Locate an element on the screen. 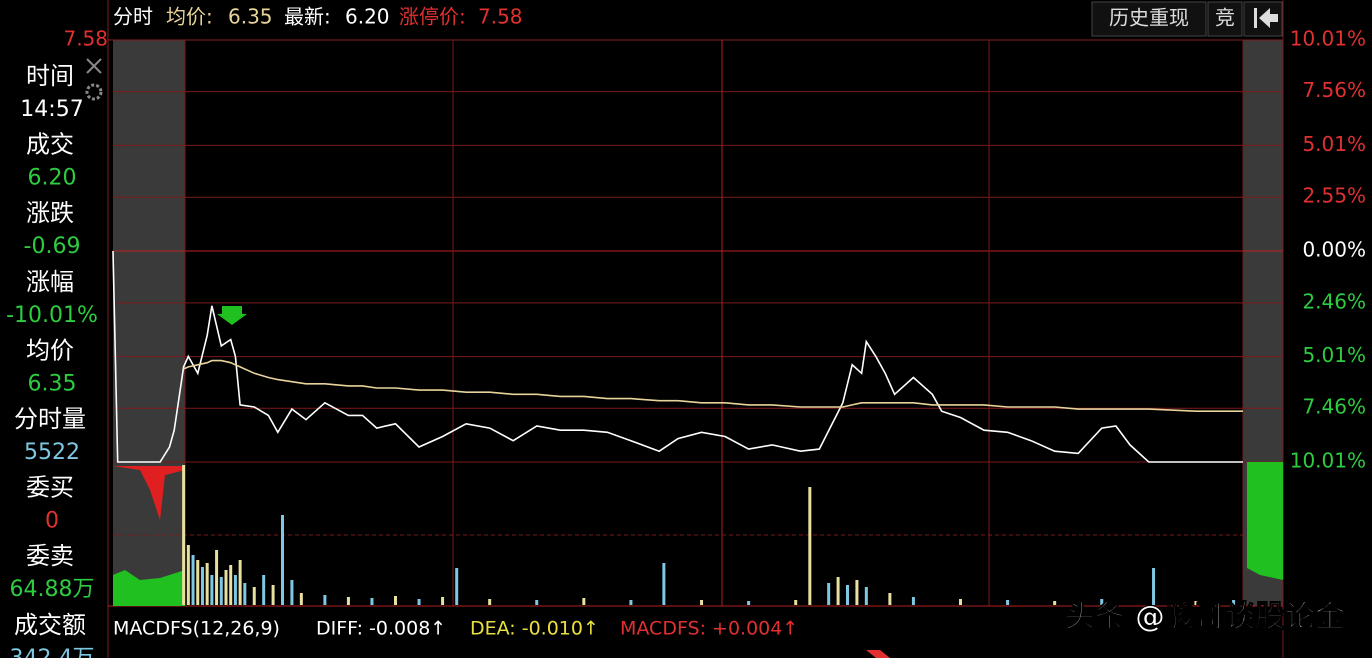 The image size is (1372, 658). y-tick-label: 0.00% is located at coordinates (1334, 250).